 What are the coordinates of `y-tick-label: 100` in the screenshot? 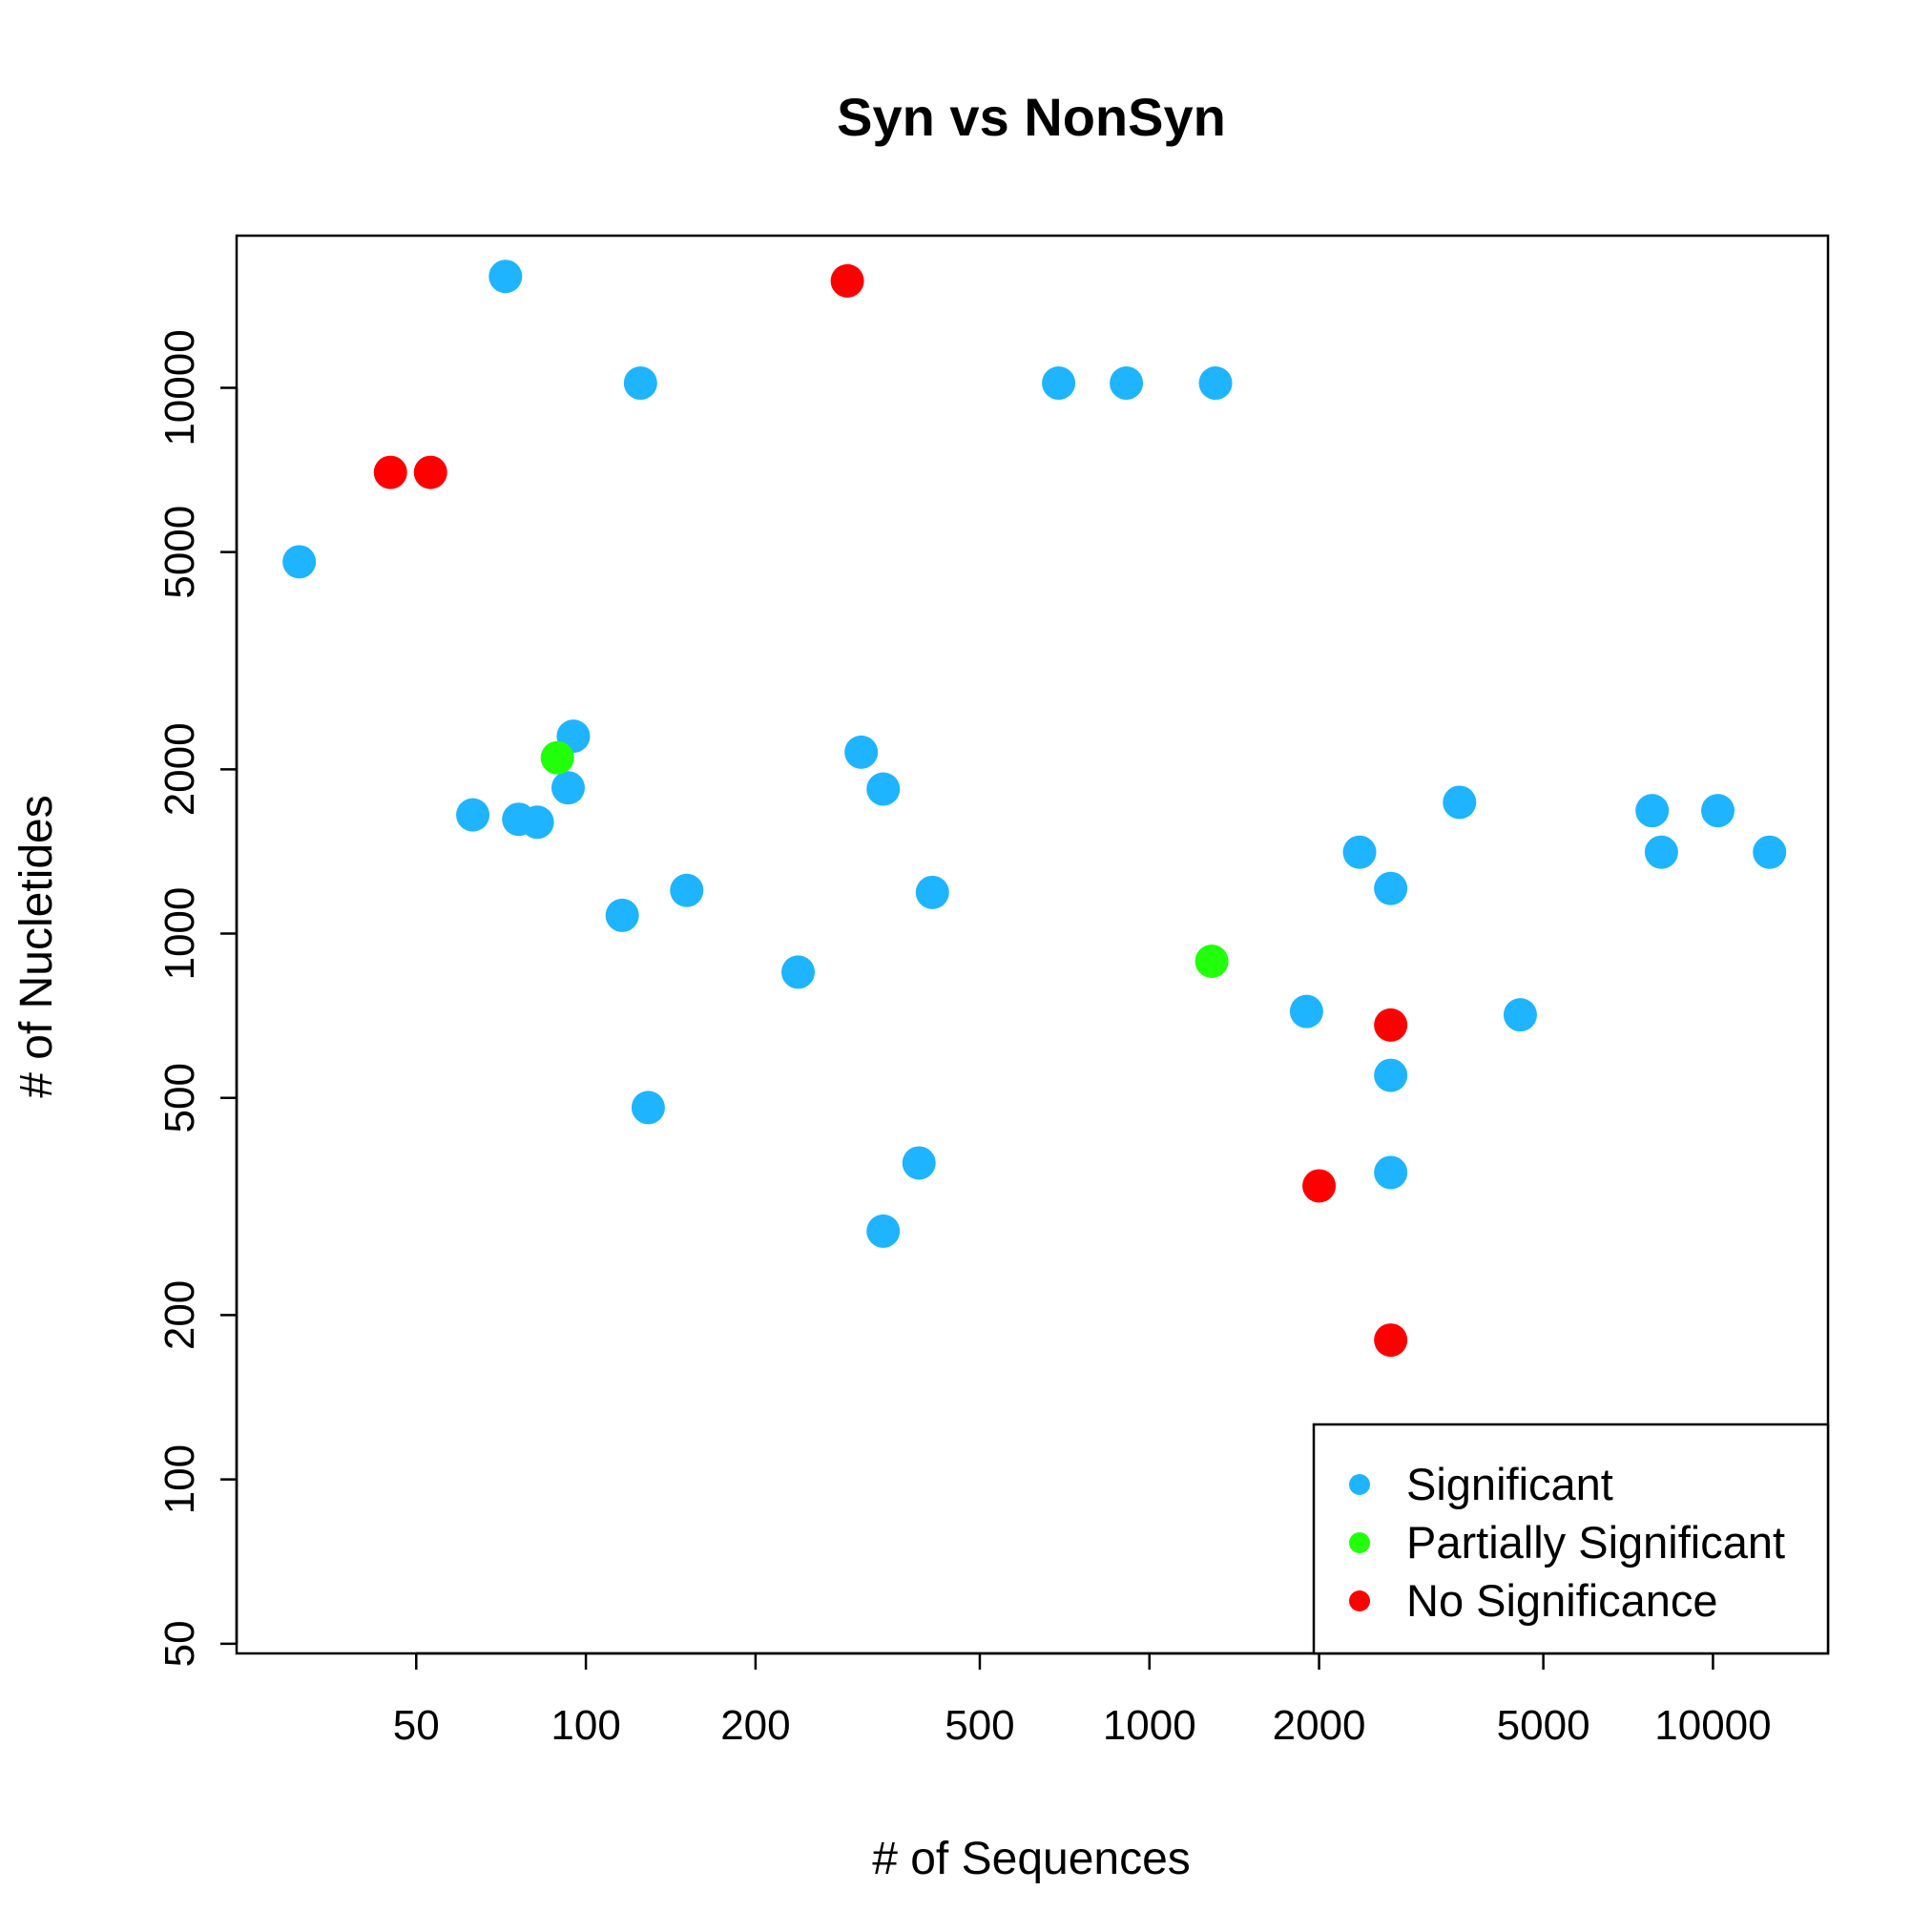 It's located at (179, 1479).